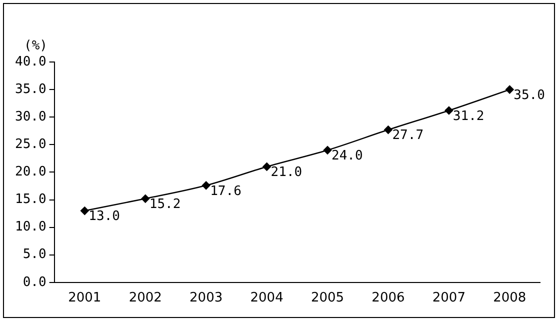 The width and height of the screenshot is (560, 323). I want to click on data-label: 13.0, so click(104, 216).